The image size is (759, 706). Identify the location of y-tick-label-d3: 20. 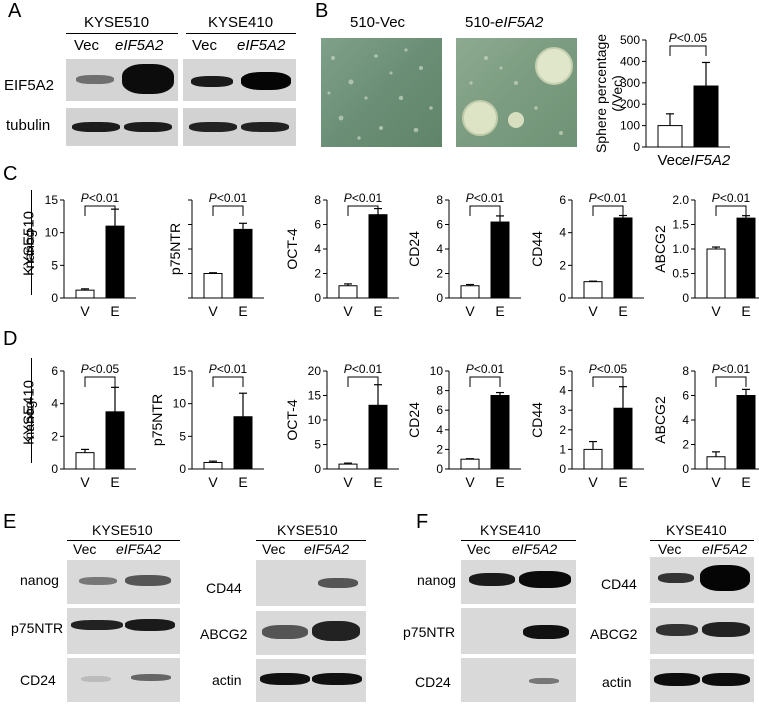
(315, 371).